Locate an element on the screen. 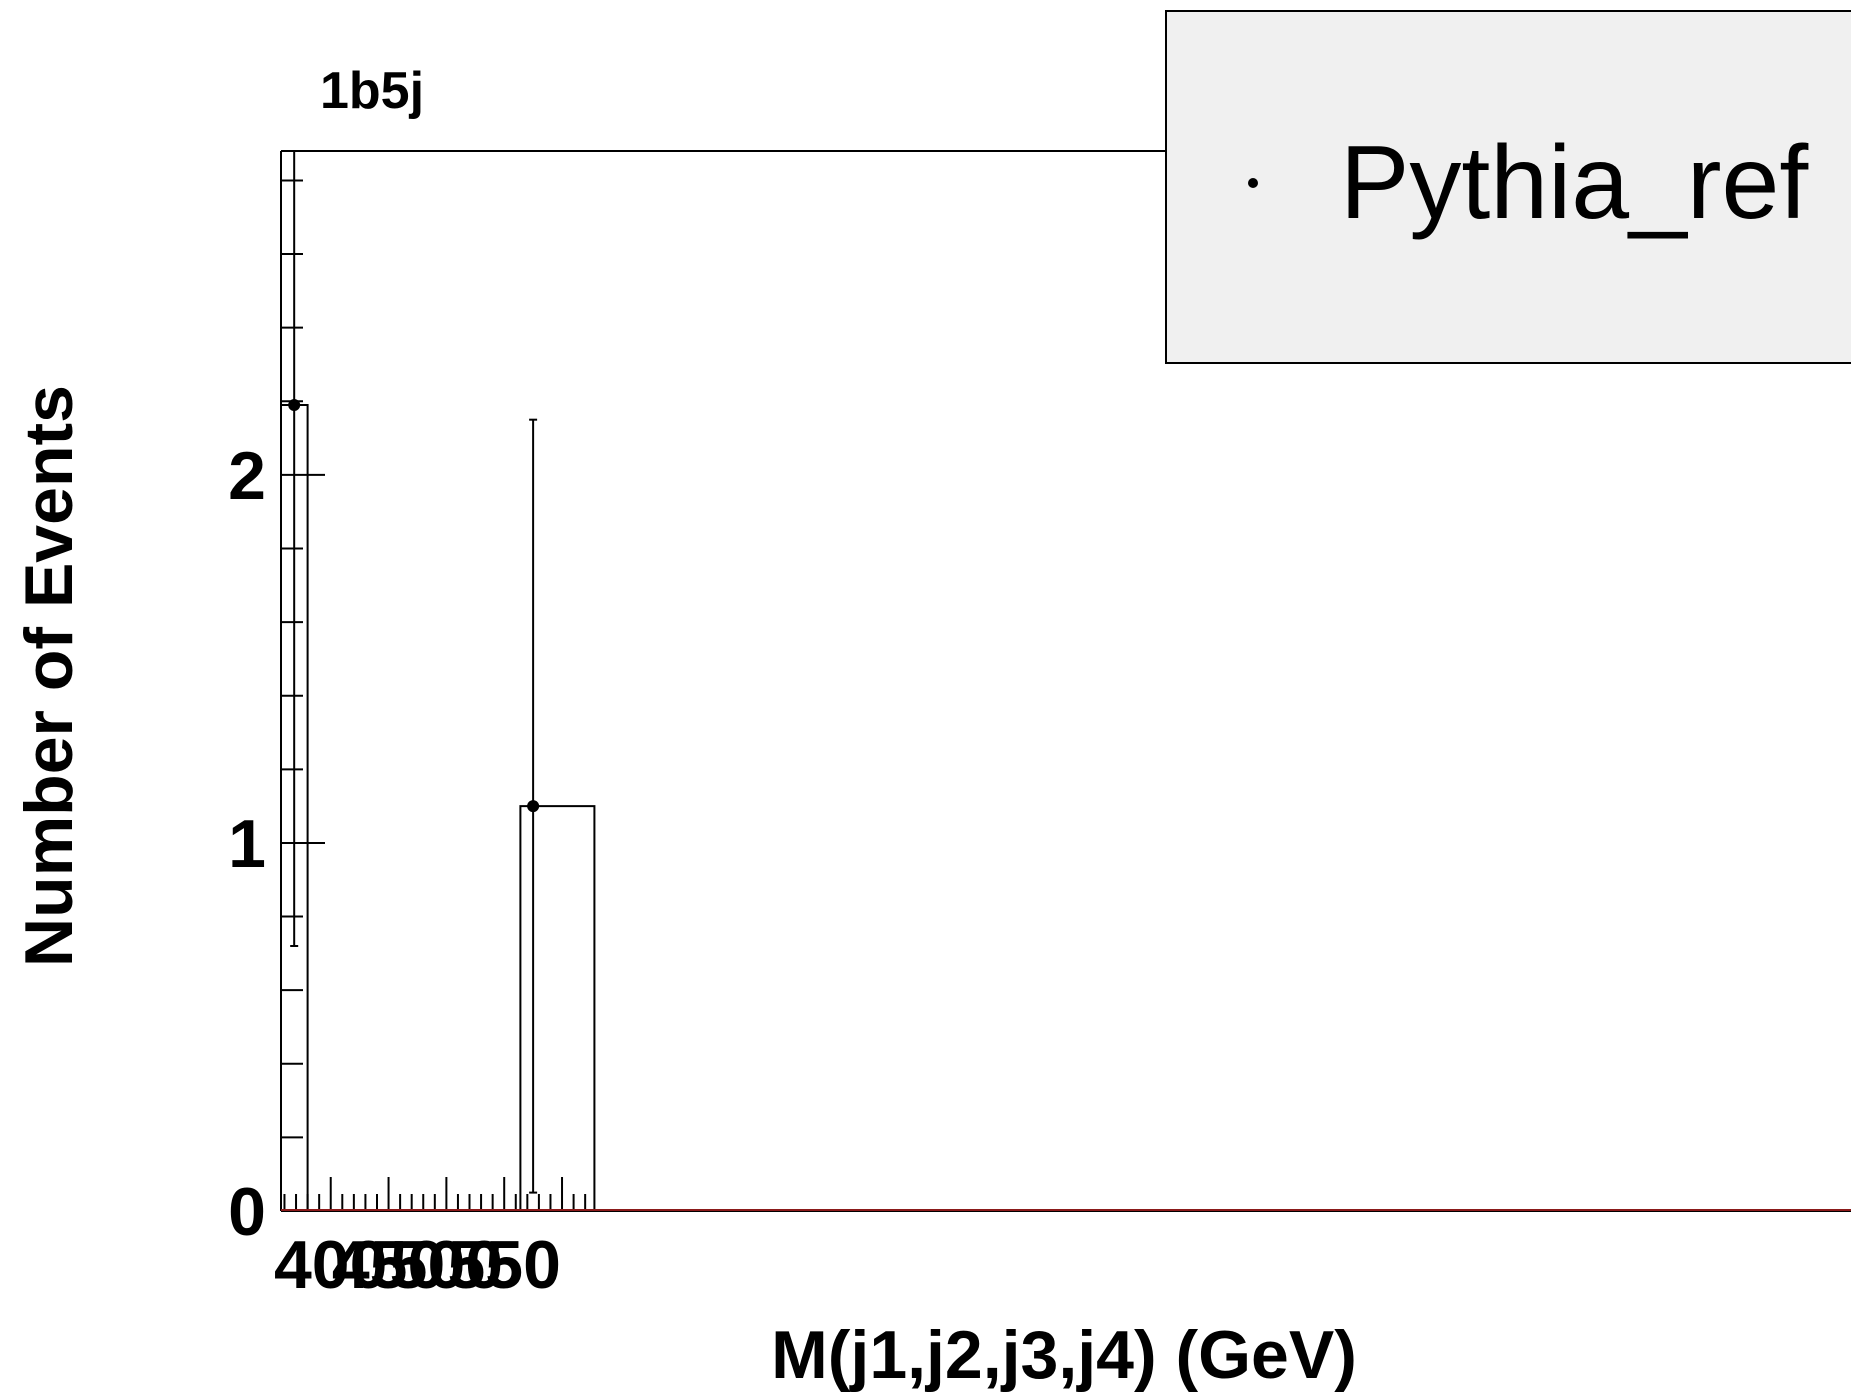 This screenshot has height=1395, width=1851. chart-title: 1b5j is located at coordinates (372, 91).